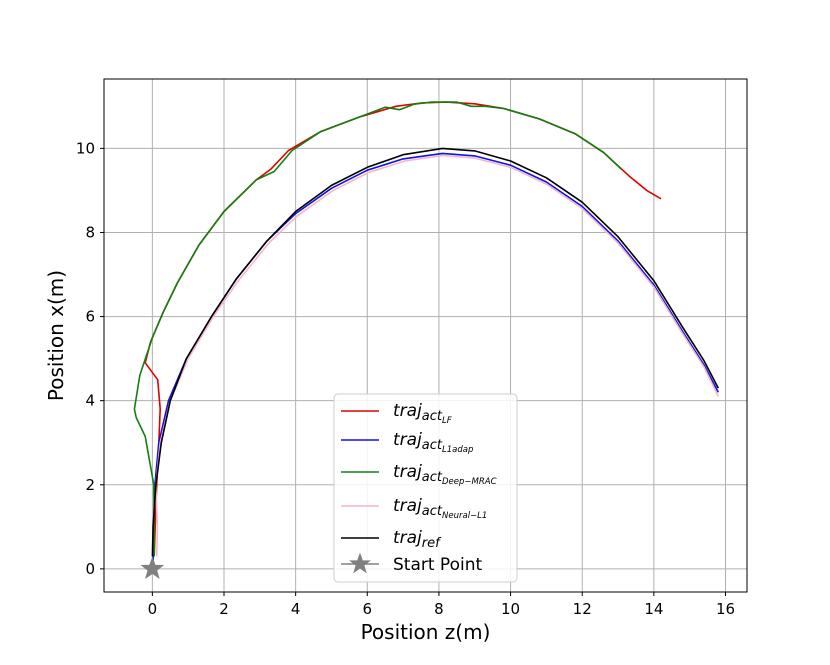 The image size is (830, 665). I want to click on legend-entry: trajactNeural−L1, so click(440, 508).